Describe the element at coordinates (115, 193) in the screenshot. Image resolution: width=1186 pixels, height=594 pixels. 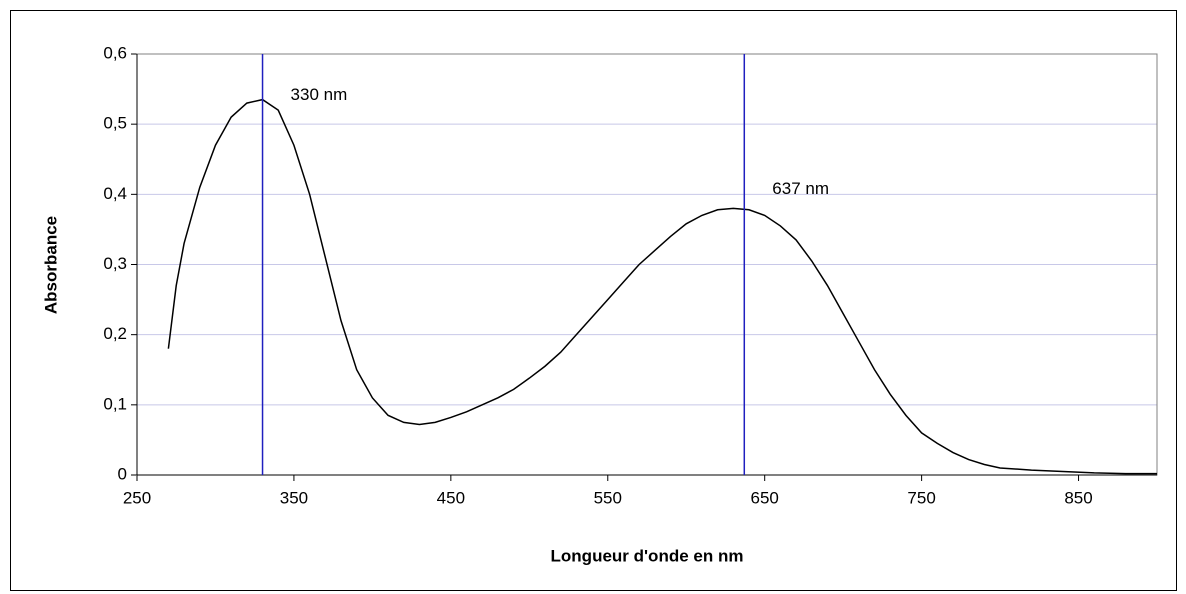
I see `y-tick-label: 0,4` at that location.